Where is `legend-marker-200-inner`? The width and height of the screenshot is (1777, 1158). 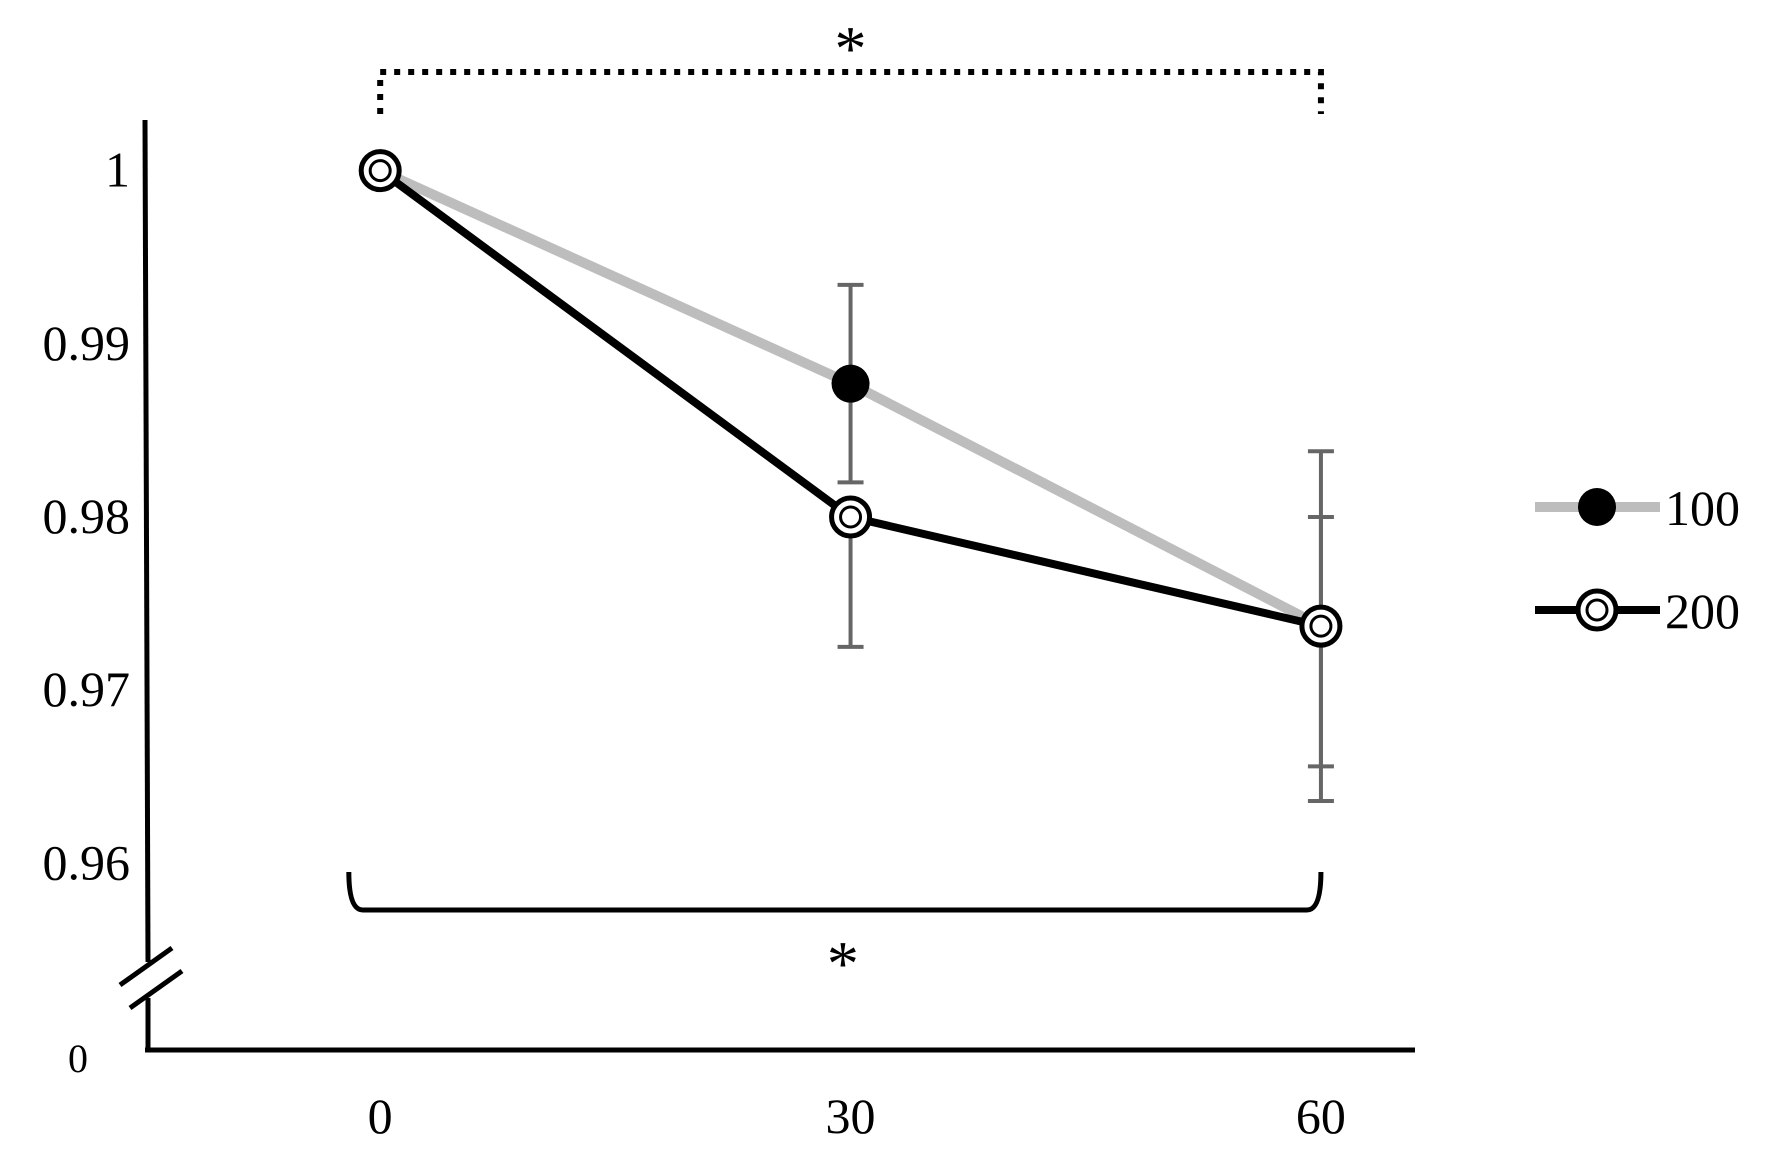
legend-marker-200-inner is located at coordinates (1597, 610).